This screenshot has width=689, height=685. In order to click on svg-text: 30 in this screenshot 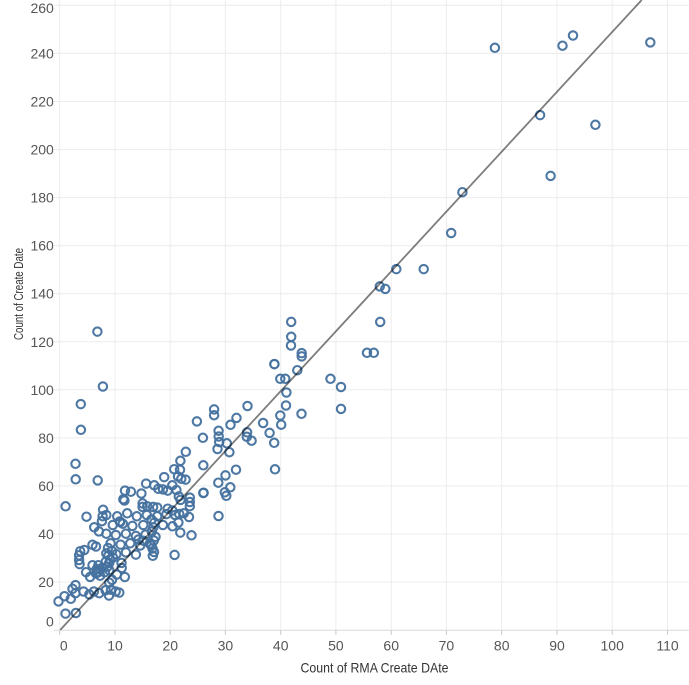, I will do `click(226, 646)`.